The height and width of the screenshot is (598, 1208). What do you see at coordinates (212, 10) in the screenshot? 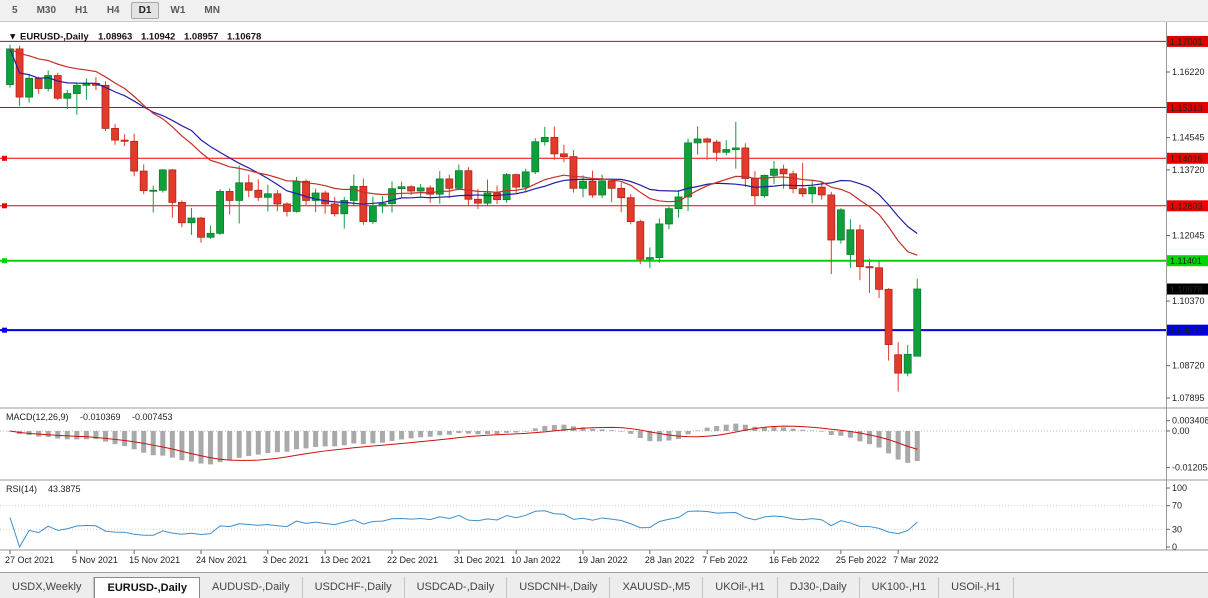
I see `timeframe-mn: MN` at bounding box center [212, 10].